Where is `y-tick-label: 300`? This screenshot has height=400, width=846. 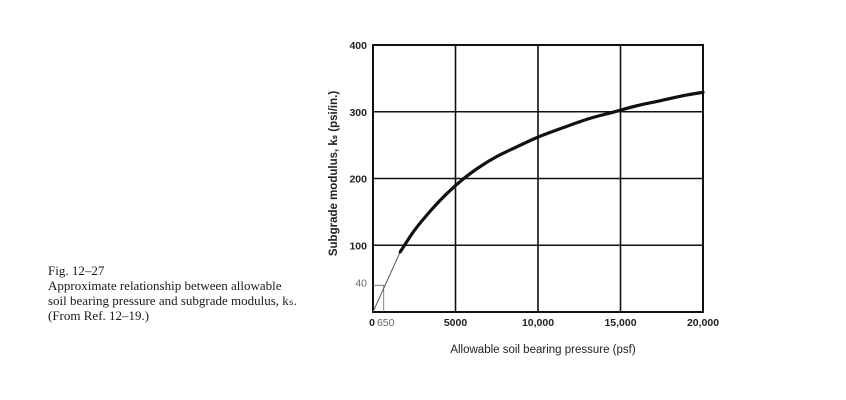 y-tick-label: 300 is located at coordinates (358, 113).